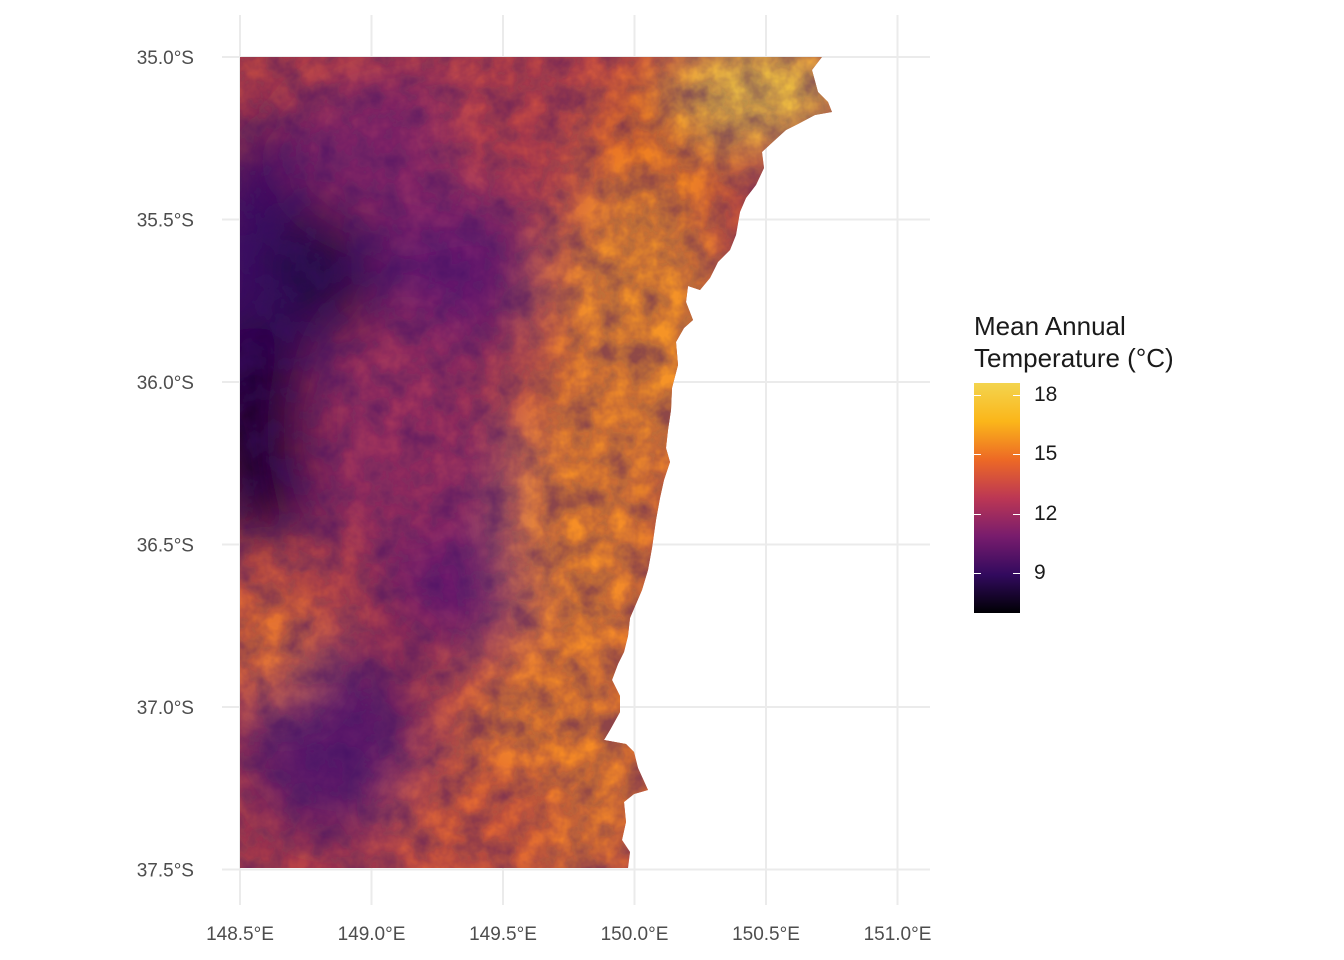  Describe the element at coordinates (1046, 513) in the screenshot. I see `legend-tick-label: 12` at that location.